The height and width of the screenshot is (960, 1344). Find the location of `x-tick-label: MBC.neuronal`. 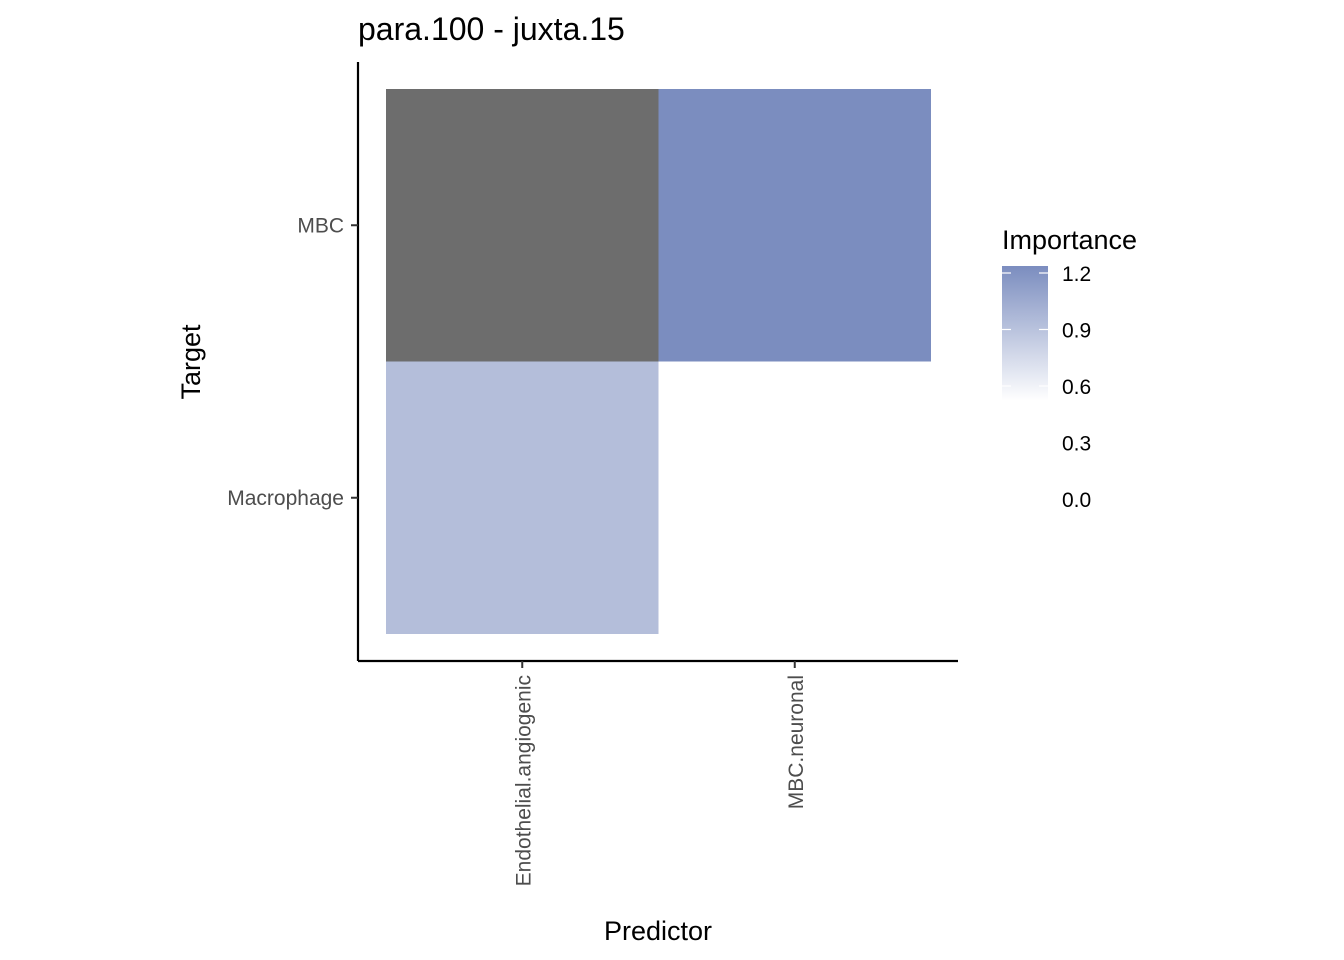

x-tick-label: MBC.neuronal is located at coordinates (796, 742).